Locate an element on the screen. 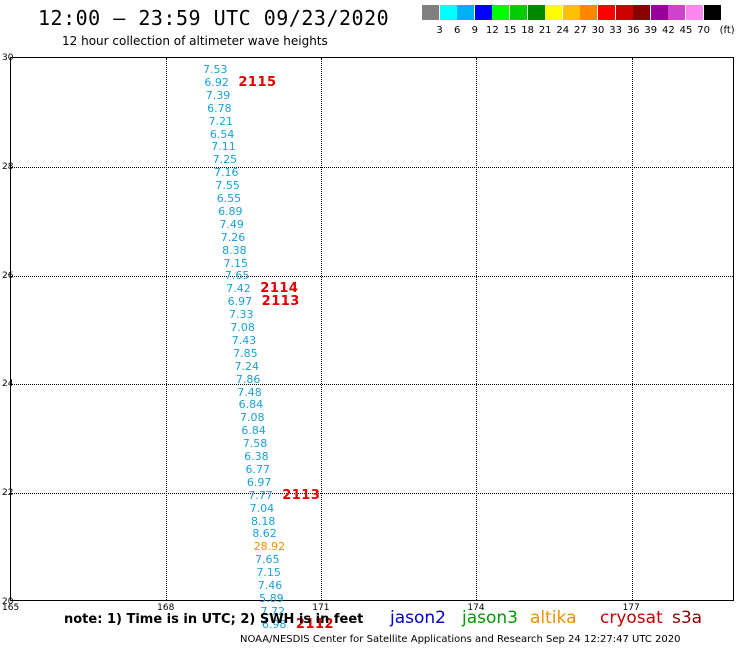 The width and height of the screenshot is (740, 650). wave-height-label: 7.39 is located at coordinates (218, 95).